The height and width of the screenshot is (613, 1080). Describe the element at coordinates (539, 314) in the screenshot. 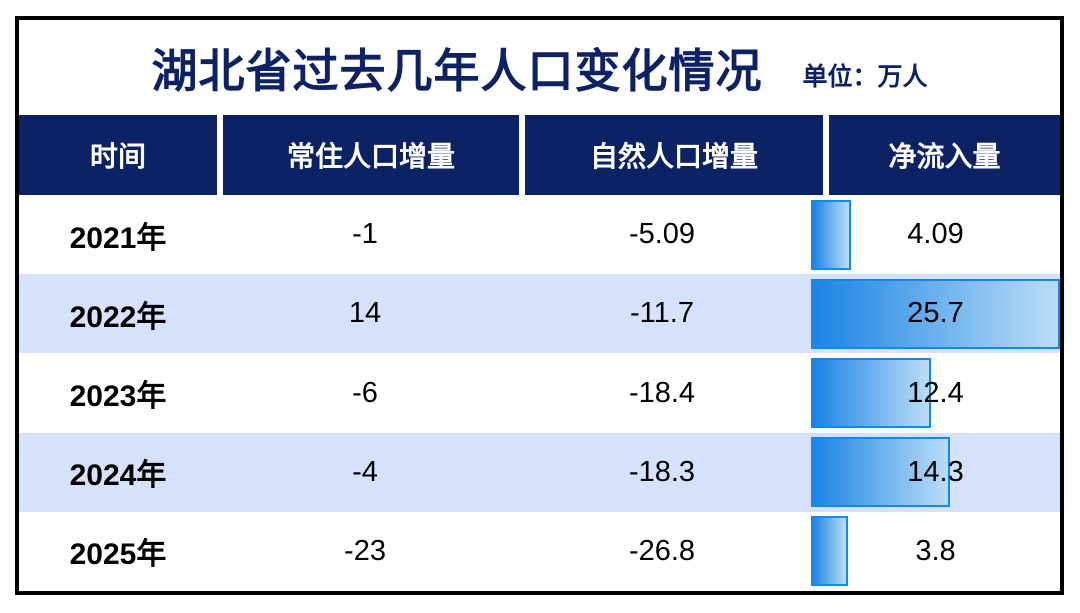

I see `table-row: 2022年 14 -11.7 25.7` at that location.